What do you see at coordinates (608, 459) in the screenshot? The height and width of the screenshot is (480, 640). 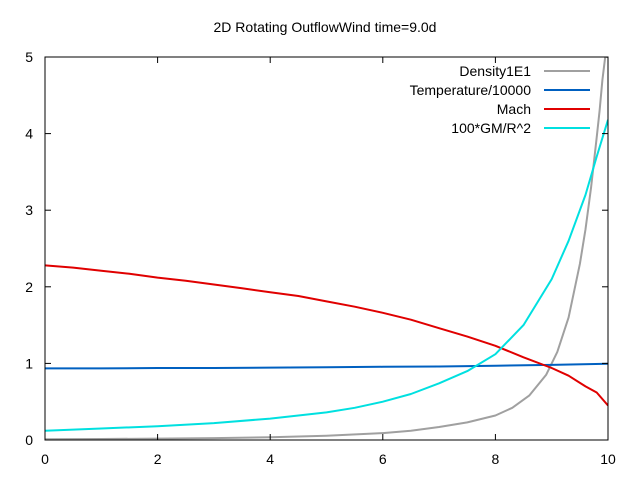 I see `x-tick-label: 10` at bounding box center [608, 459].